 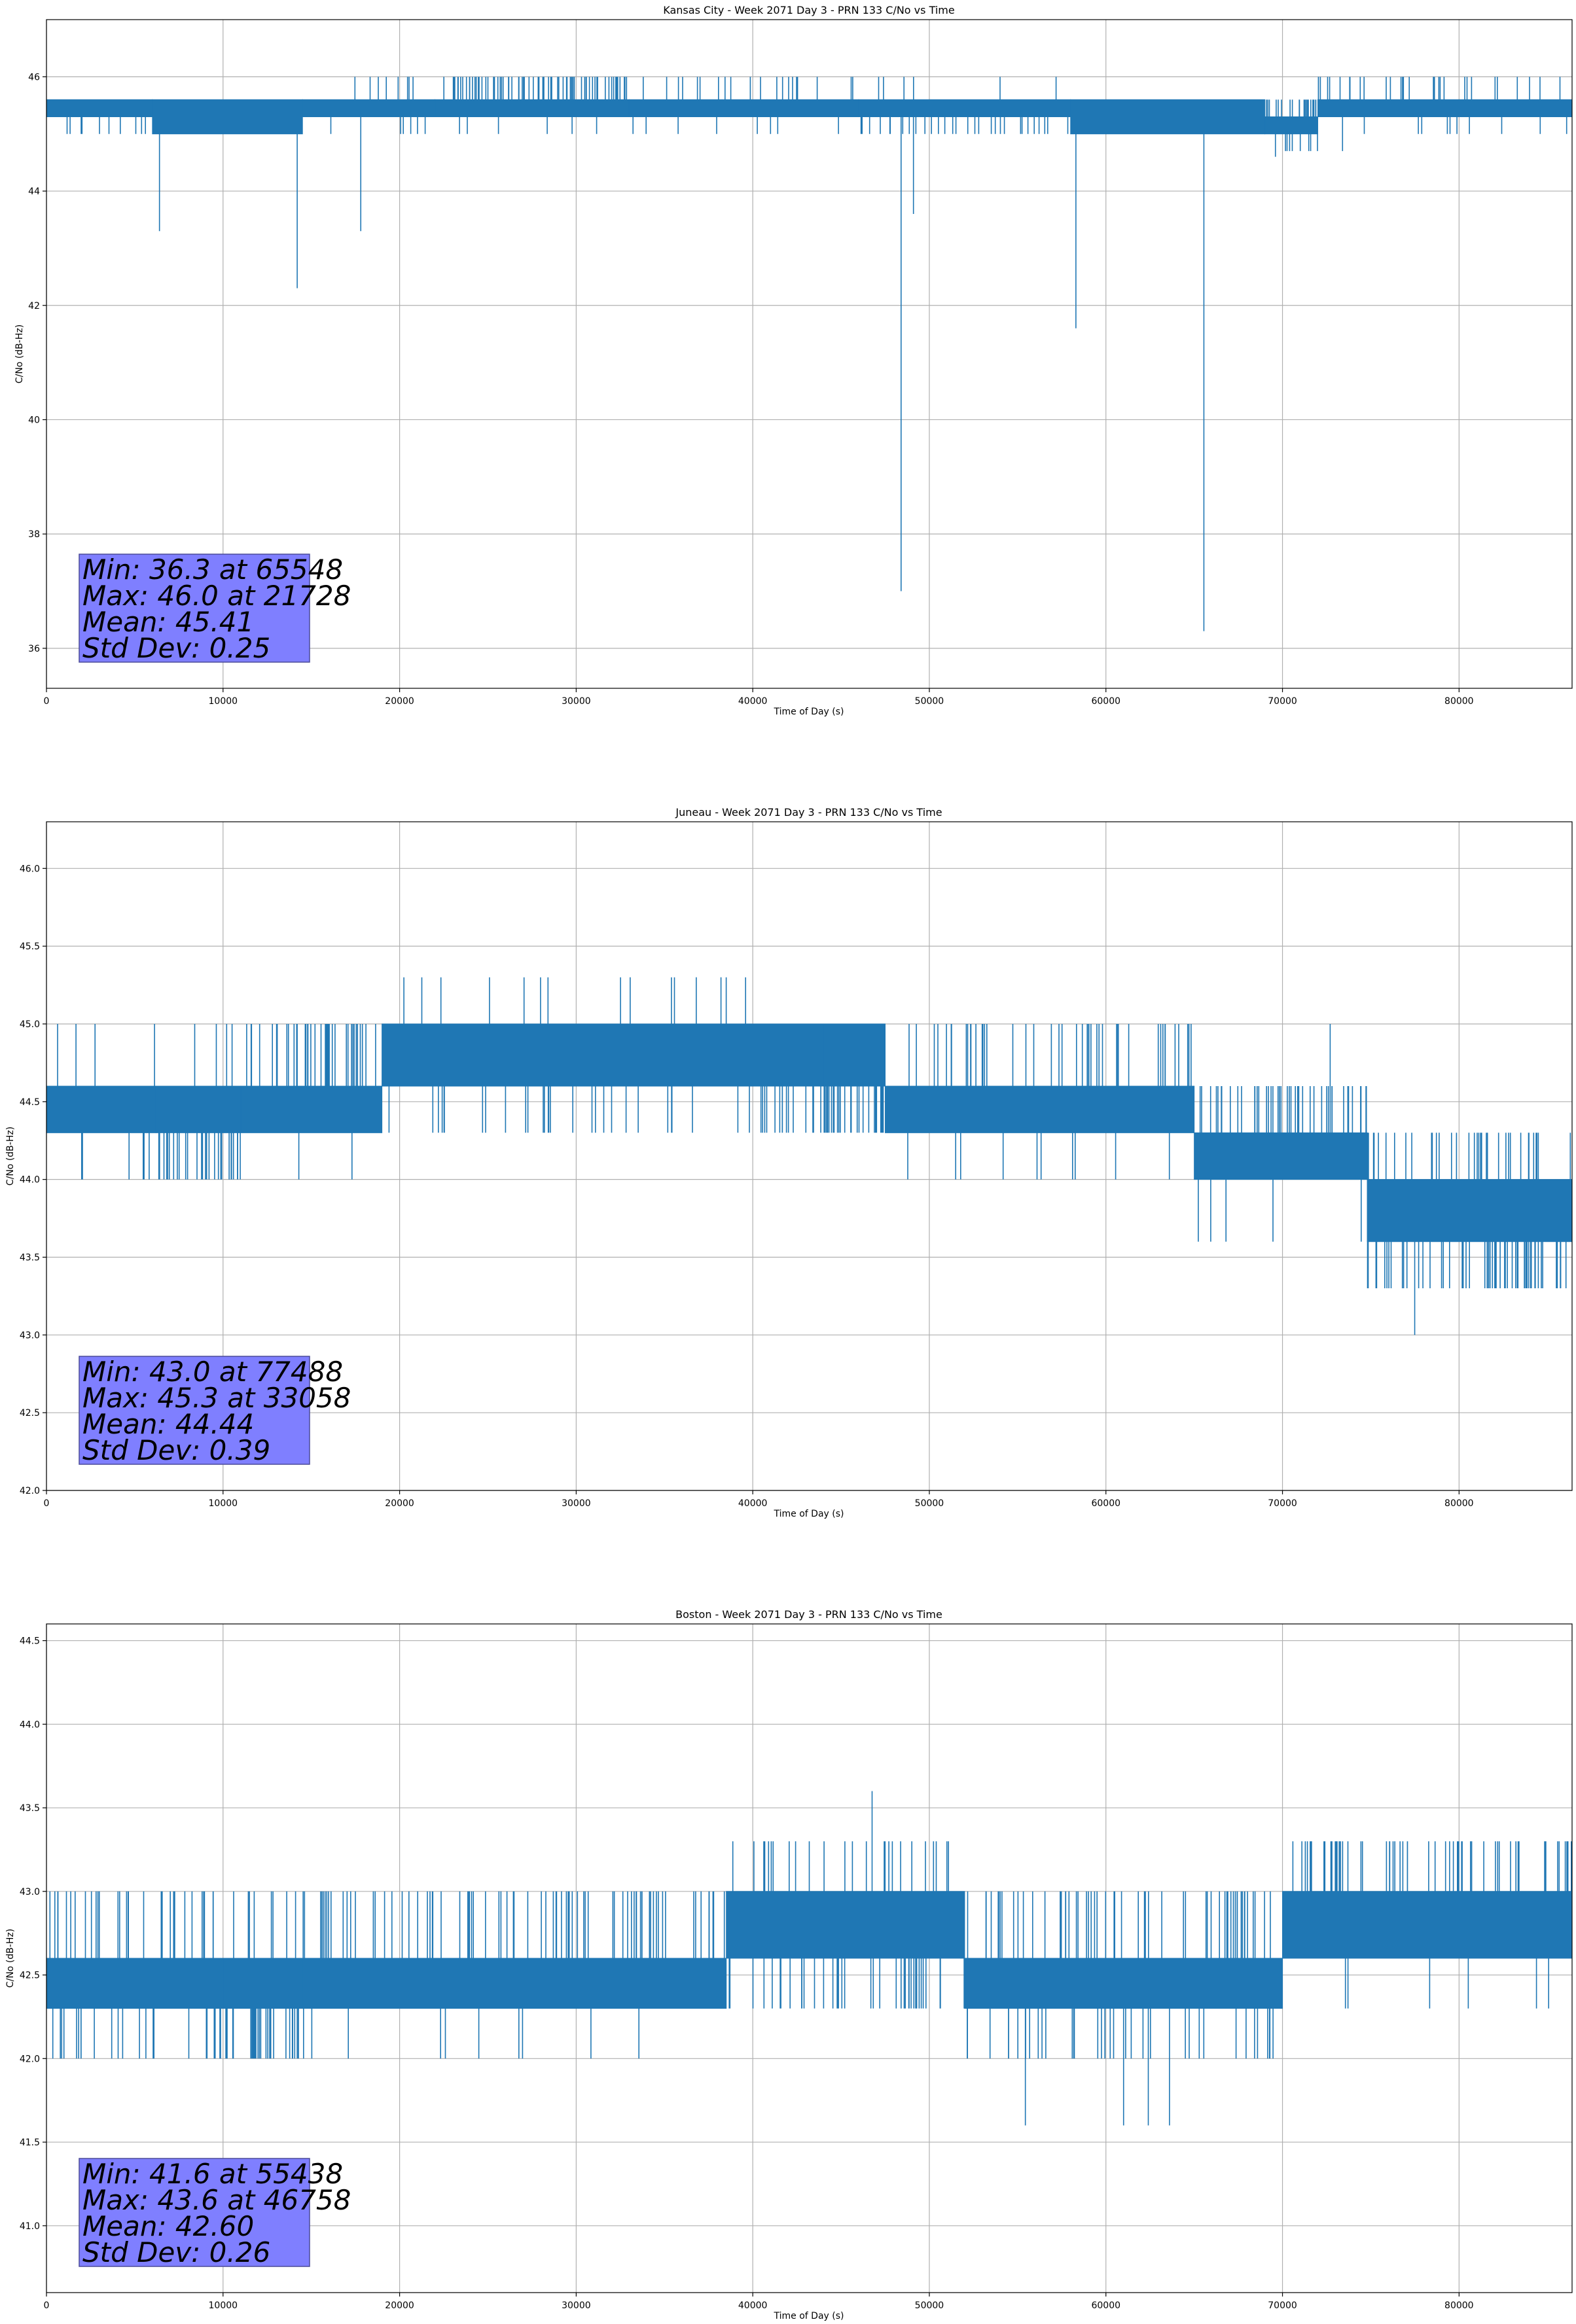 I want to click on stats-std-dev: Std Dev: 0.25, so click(x=176, y=648).